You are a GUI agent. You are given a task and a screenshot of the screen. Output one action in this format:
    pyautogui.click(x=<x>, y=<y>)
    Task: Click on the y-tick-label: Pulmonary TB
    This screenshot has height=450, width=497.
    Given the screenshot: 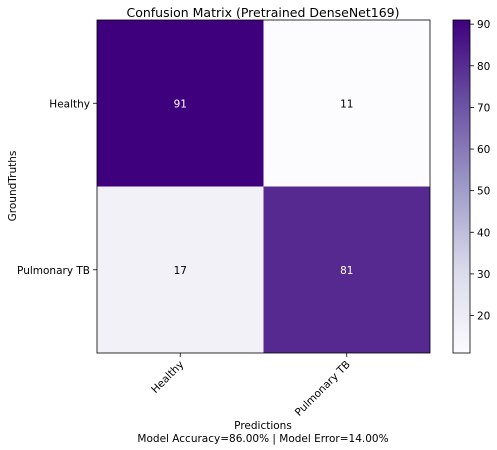 What is the action you would take?
    pyautogui.click(x=53, y=271)
    